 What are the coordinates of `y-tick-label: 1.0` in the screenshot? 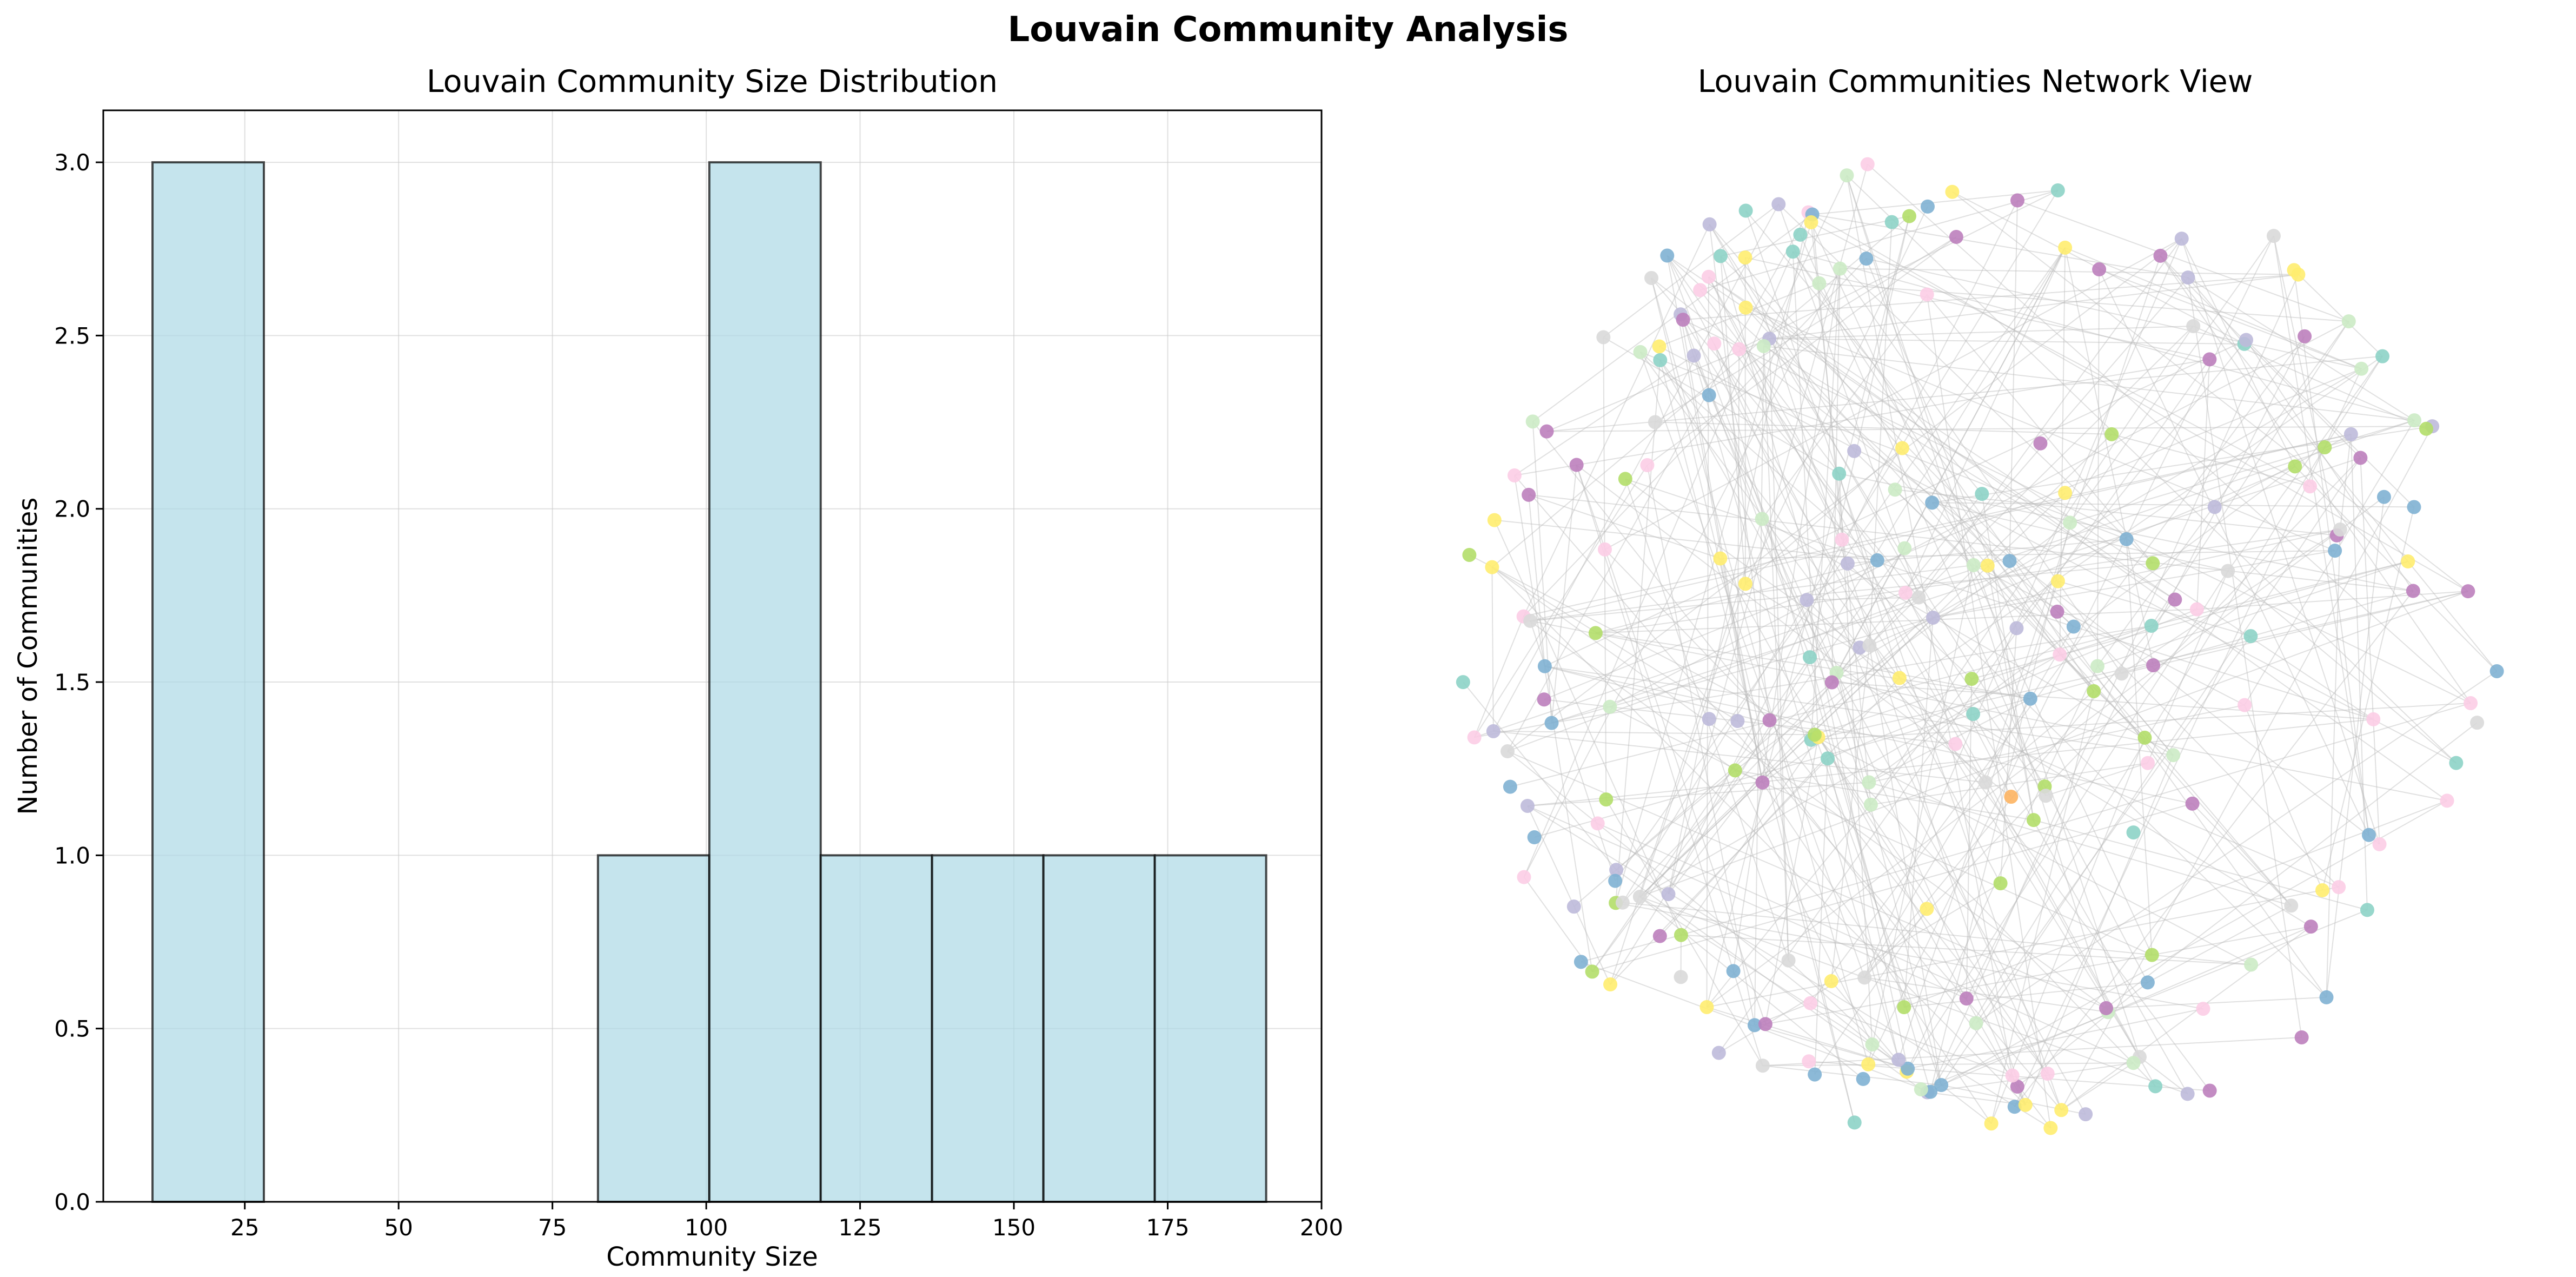 It's located at (72, 855).